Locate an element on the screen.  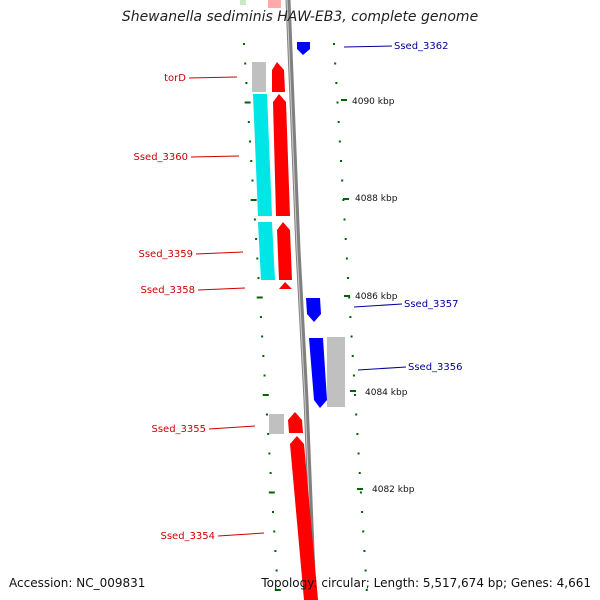
gene-tord-arrow is located at coordinates (278, 77).